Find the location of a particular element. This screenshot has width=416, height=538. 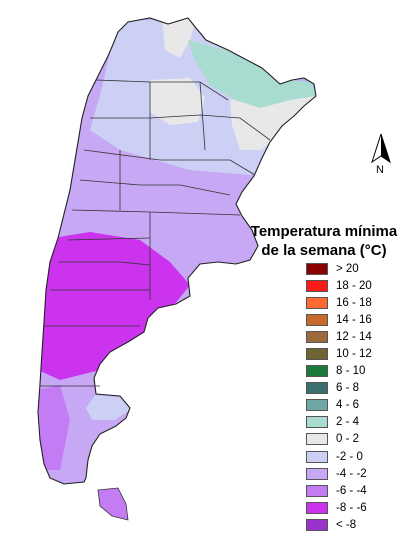

legend-item: < -8 is located at coordinates (360, 524).